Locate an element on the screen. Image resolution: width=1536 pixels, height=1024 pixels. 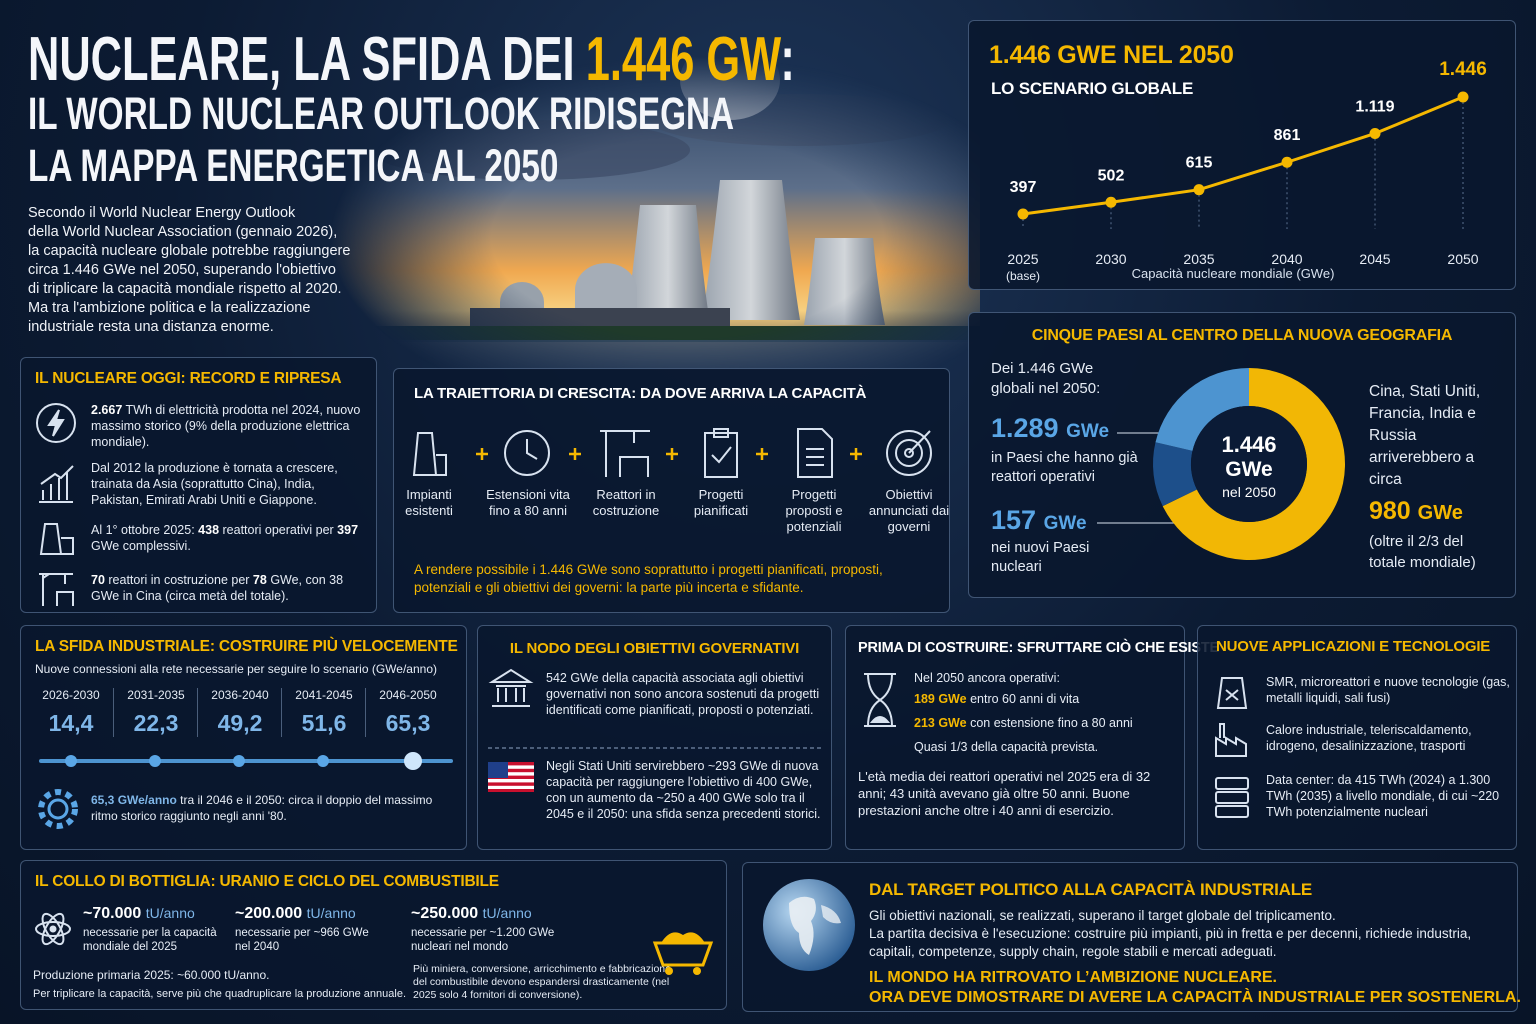
timeline is located at coordinates (246, 761).